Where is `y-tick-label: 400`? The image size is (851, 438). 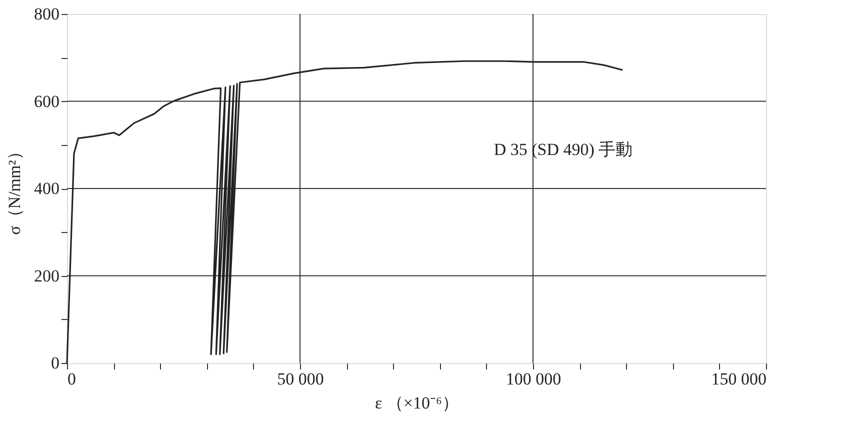 y-tick-label: 400 is located at coordinates (47, 188).